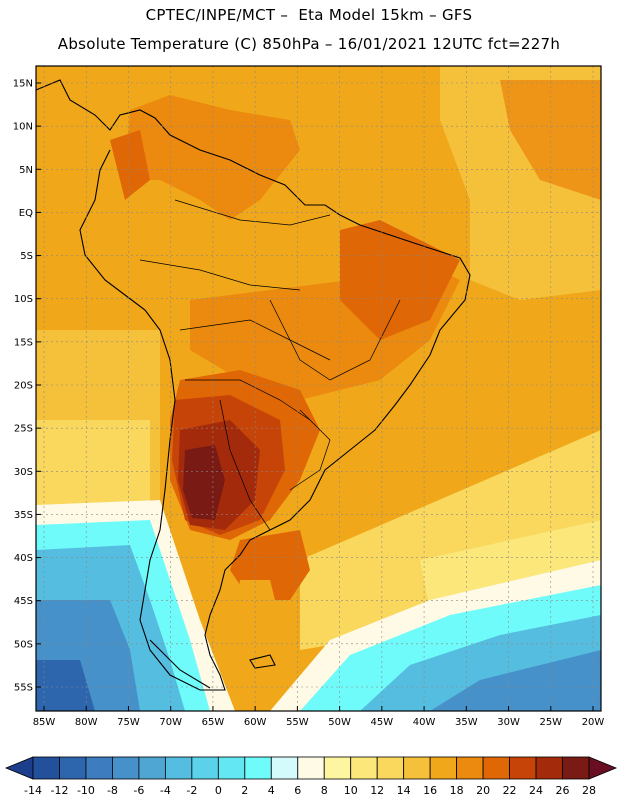  I want to click on colorbar-tick-label: -6, so click(138, 790).